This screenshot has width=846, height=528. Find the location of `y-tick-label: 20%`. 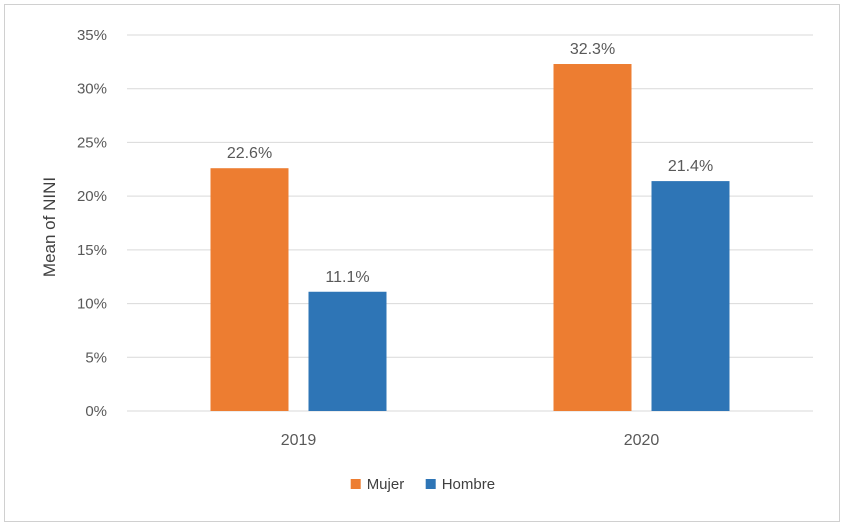

y-tick-label: 20% is located at coordinates (92, 196).